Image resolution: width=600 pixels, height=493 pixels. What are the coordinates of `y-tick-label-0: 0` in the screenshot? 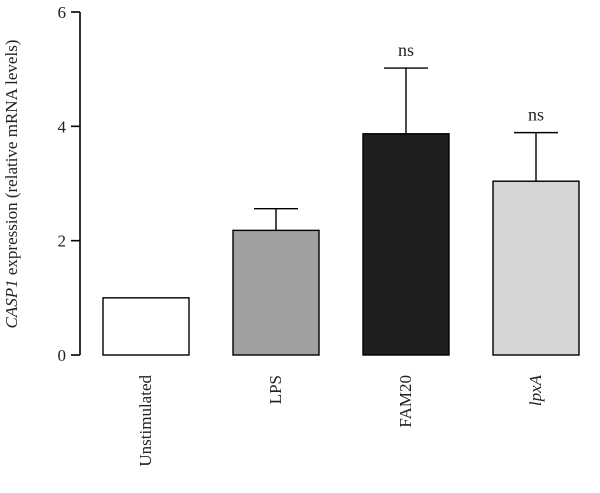 It's located at (62, 355).